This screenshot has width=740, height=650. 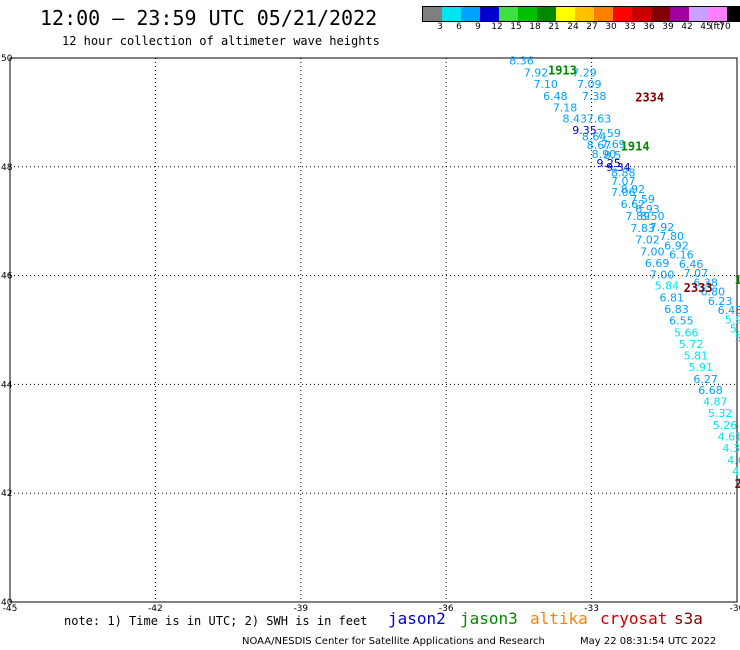 I want to click on wave-height-value: 6.55, so click(x=681, y=321).